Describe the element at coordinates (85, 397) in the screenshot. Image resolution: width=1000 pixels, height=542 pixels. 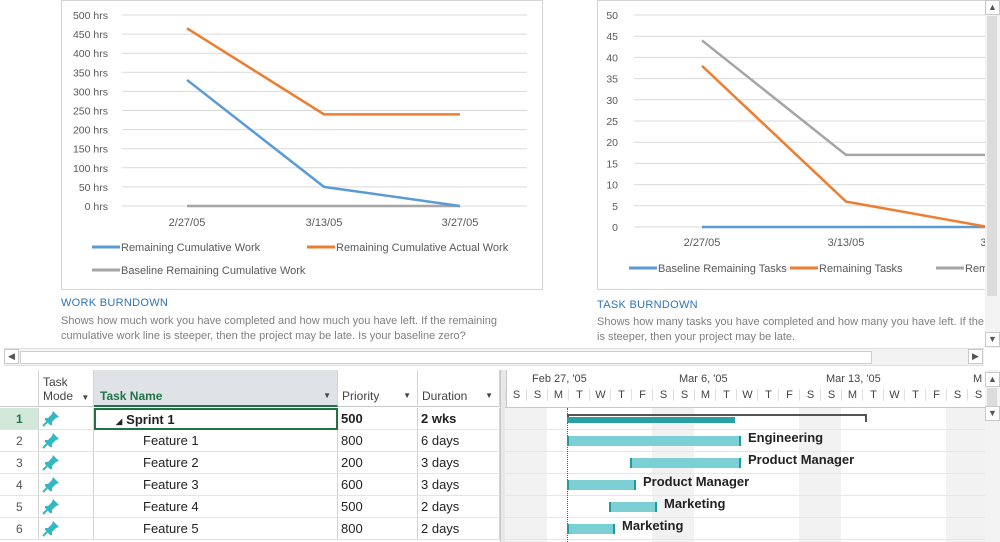
I see `task-mode-filter-arrow-icon: ▼` at that location.